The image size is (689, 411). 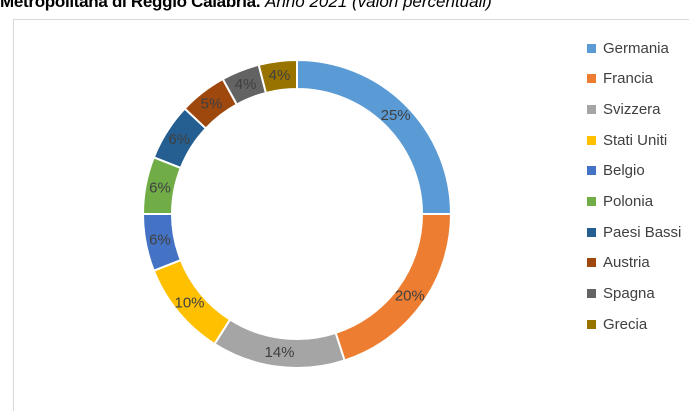 What do you see at coordinates (374, 136) in the screenshot?
I see `slice-germania` at bounding box center [374, 136].